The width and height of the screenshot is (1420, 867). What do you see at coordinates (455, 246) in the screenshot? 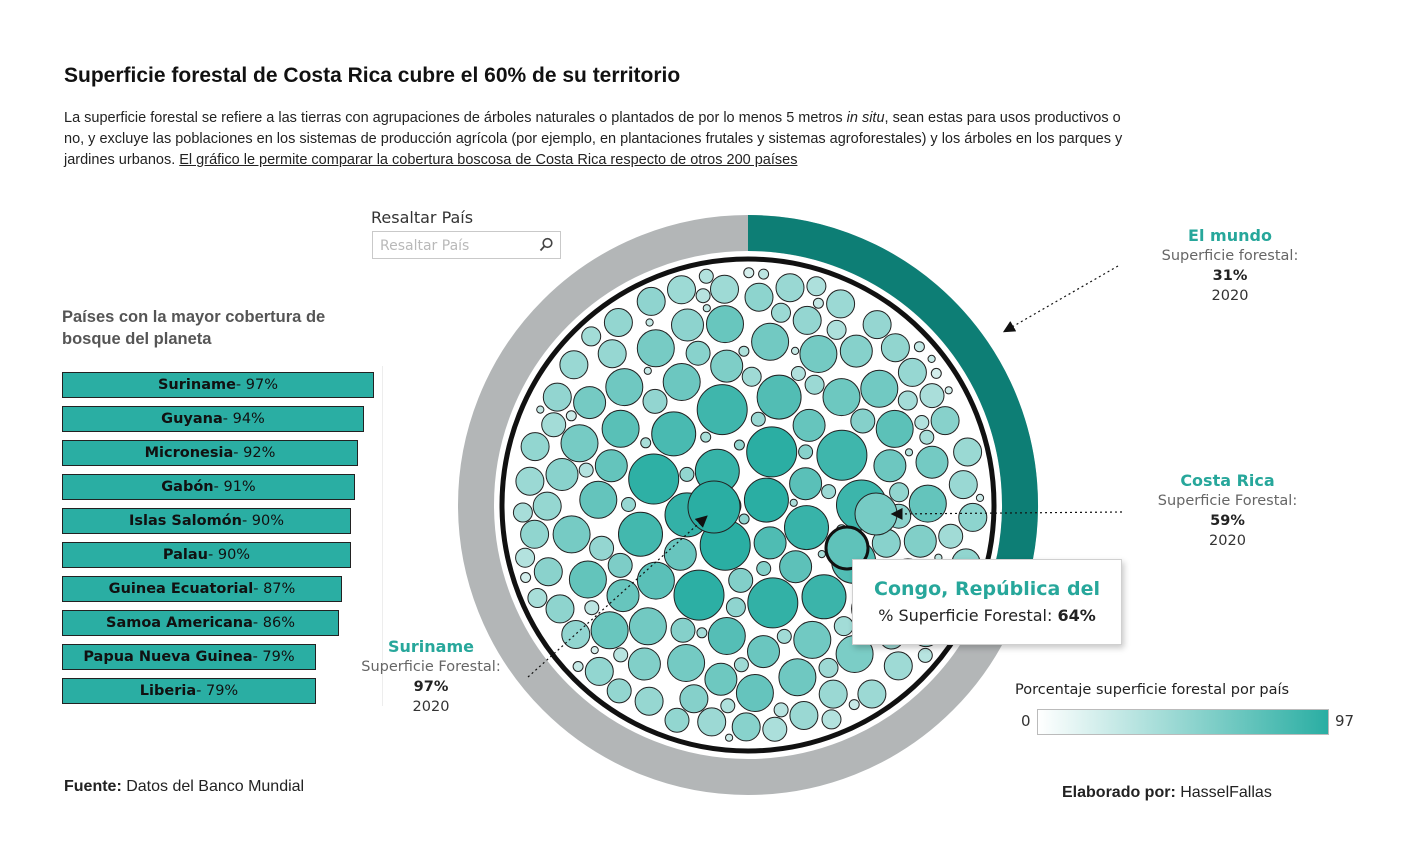
I see `search-input` at bounding box center [455, 246].